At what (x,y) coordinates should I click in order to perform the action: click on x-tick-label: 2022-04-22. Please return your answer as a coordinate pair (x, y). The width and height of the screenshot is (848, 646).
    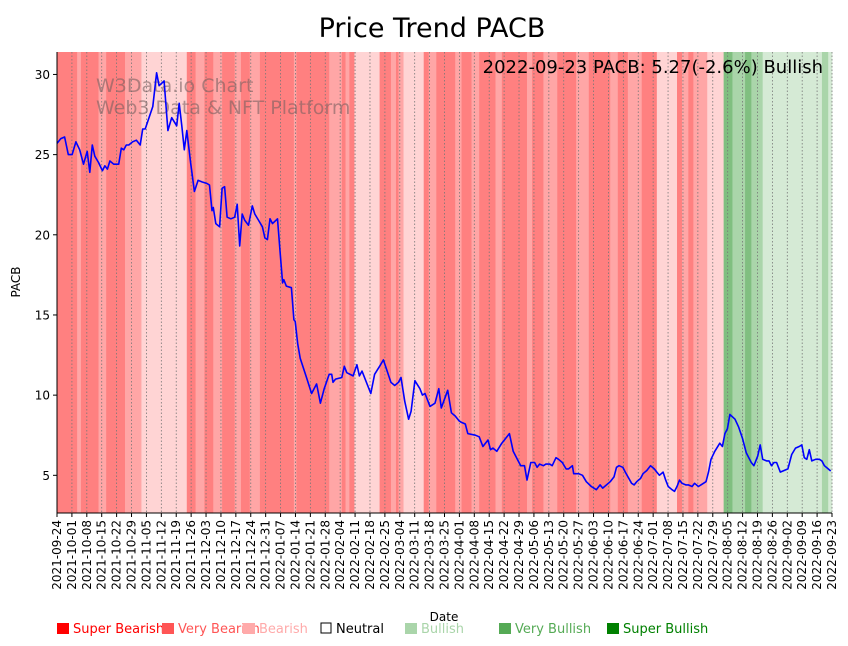
    Looking at the image, I should click on (504, 555).